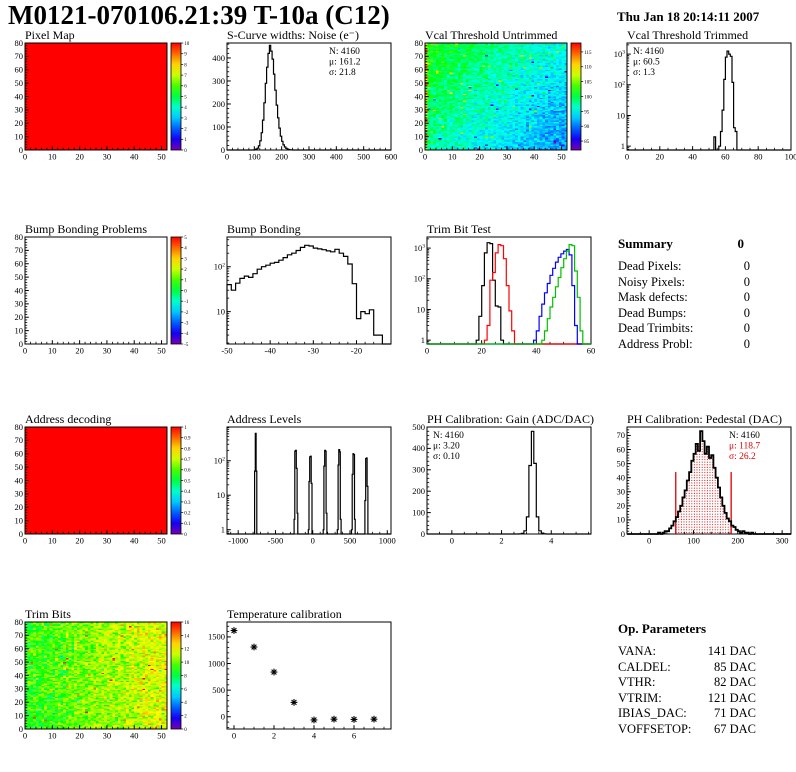 The width and height of the screenshot is (796, 772). I want to click on summary-row-dead-bumps: Dead Bumps: 0, so click(684, 312).